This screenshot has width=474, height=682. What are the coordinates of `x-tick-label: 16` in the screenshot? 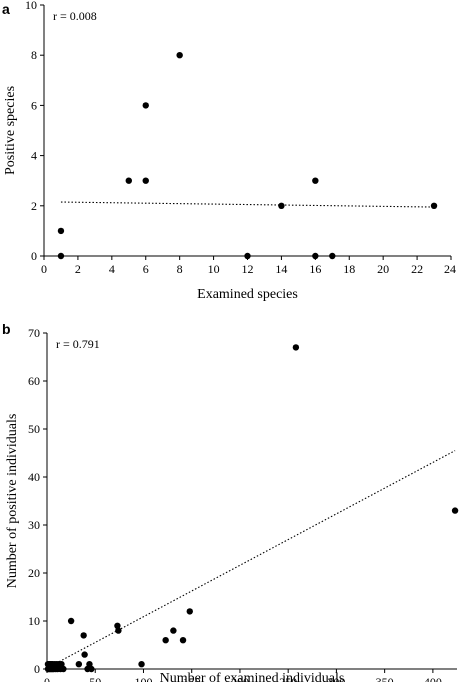 It's located at (315, 269).